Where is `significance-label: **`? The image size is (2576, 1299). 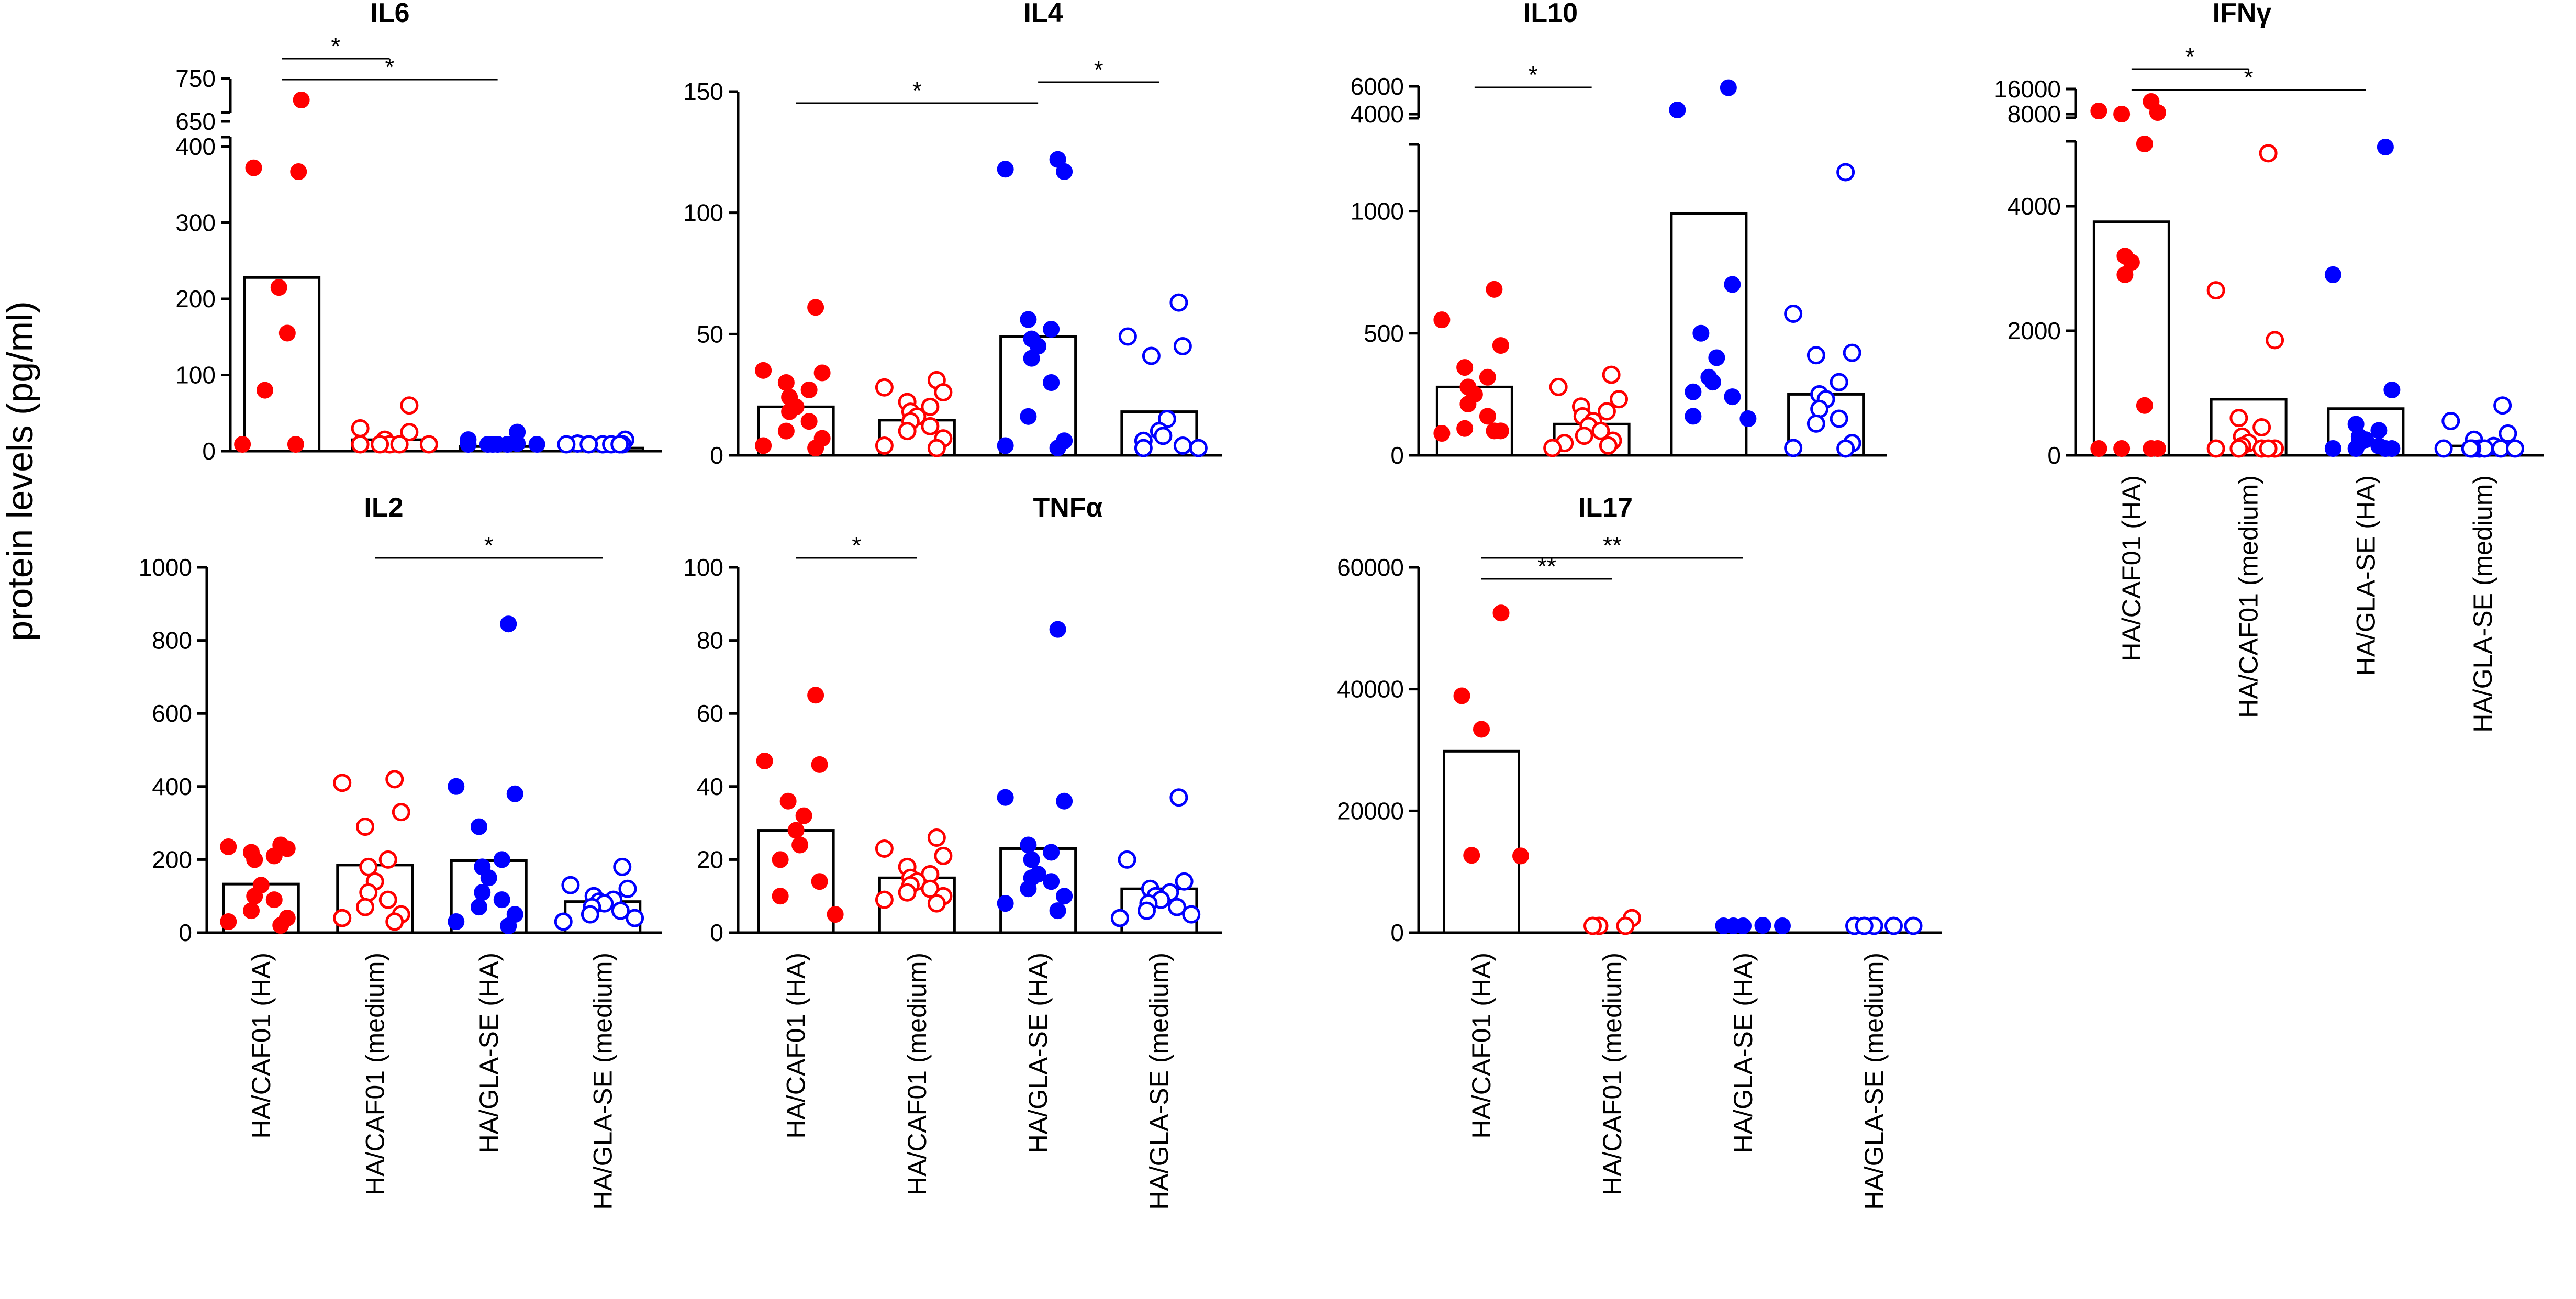 significance-label: ** is located at coordinates (1546, 566).